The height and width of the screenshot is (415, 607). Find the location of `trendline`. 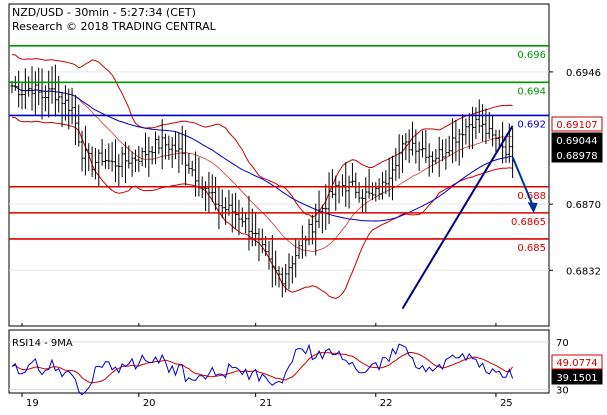

trendline is located at coordinates (457, 217).